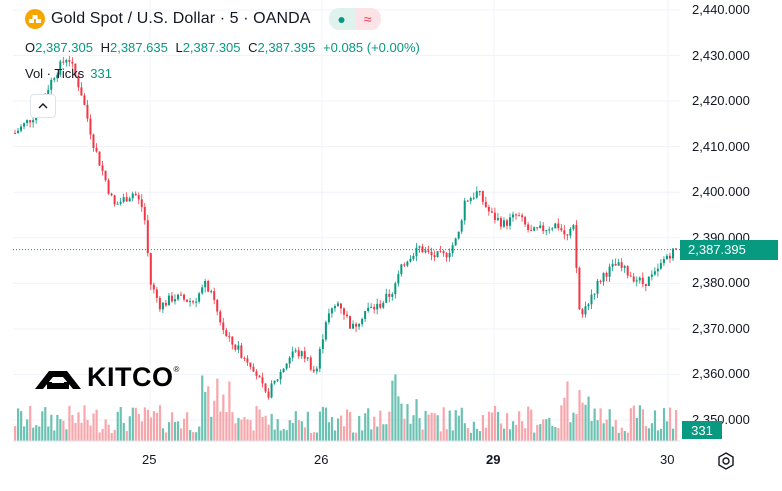 This screenshot has width=782, height=491. I want to click on price-axis-tick: 2,410.000, so click(721, 146).